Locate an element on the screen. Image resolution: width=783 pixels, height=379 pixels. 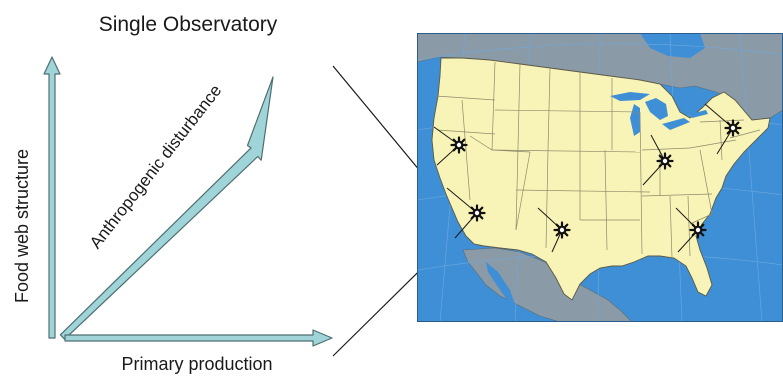
mexico-land is located at coordinates (547, 284).